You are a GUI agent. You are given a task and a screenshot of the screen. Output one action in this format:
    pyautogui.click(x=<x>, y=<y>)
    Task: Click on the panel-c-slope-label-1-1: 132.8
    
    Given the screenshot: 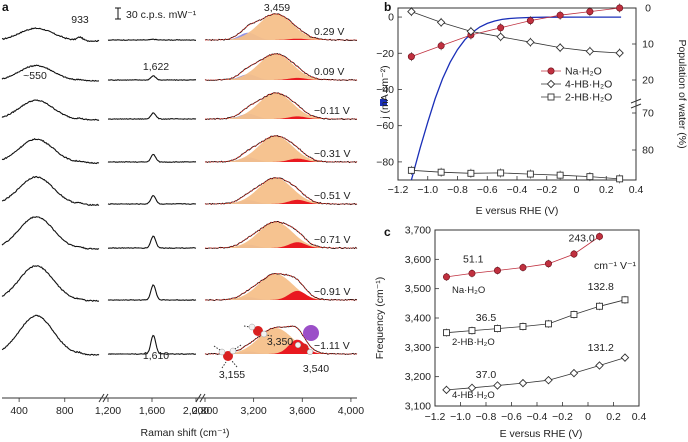 What is the action you would take?
    pyautogui.click(x=601, y=287)
    